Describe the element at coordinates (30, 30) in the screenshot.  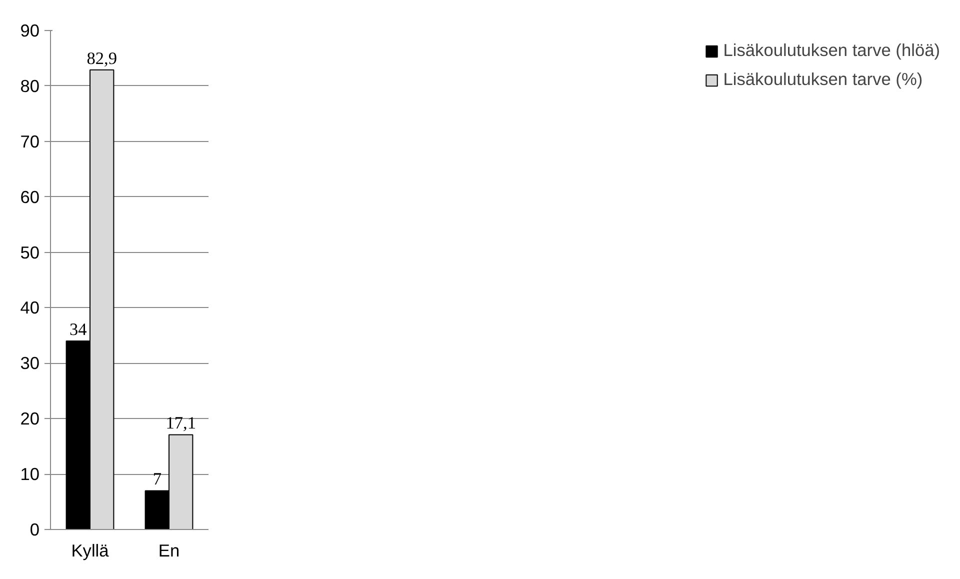
I see `y-tick-label: 90` at that location.